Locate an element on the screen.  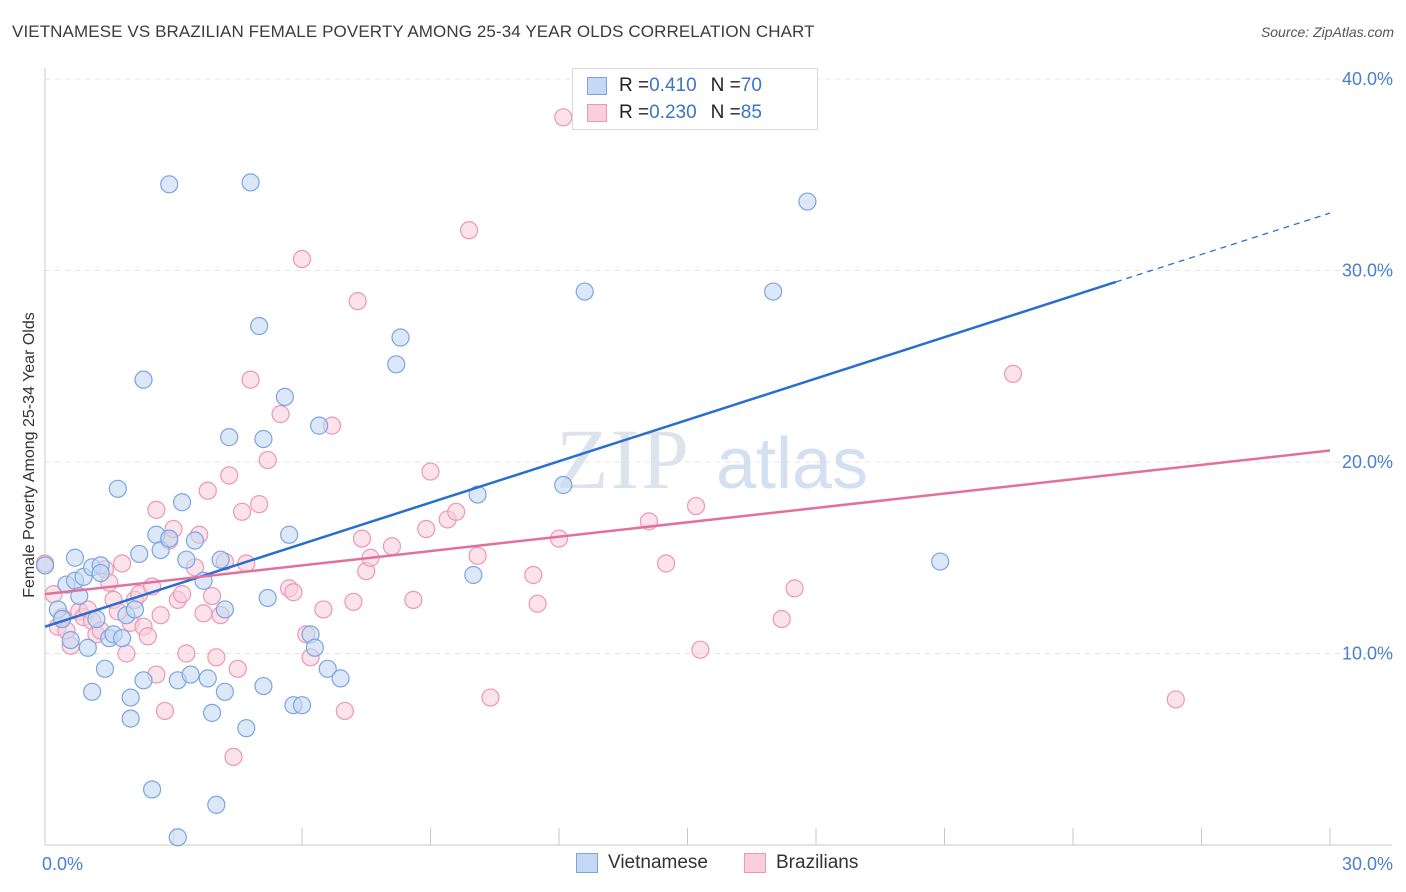
legend-item-brazilians: Brazilians is located at coordinates (801, 863).